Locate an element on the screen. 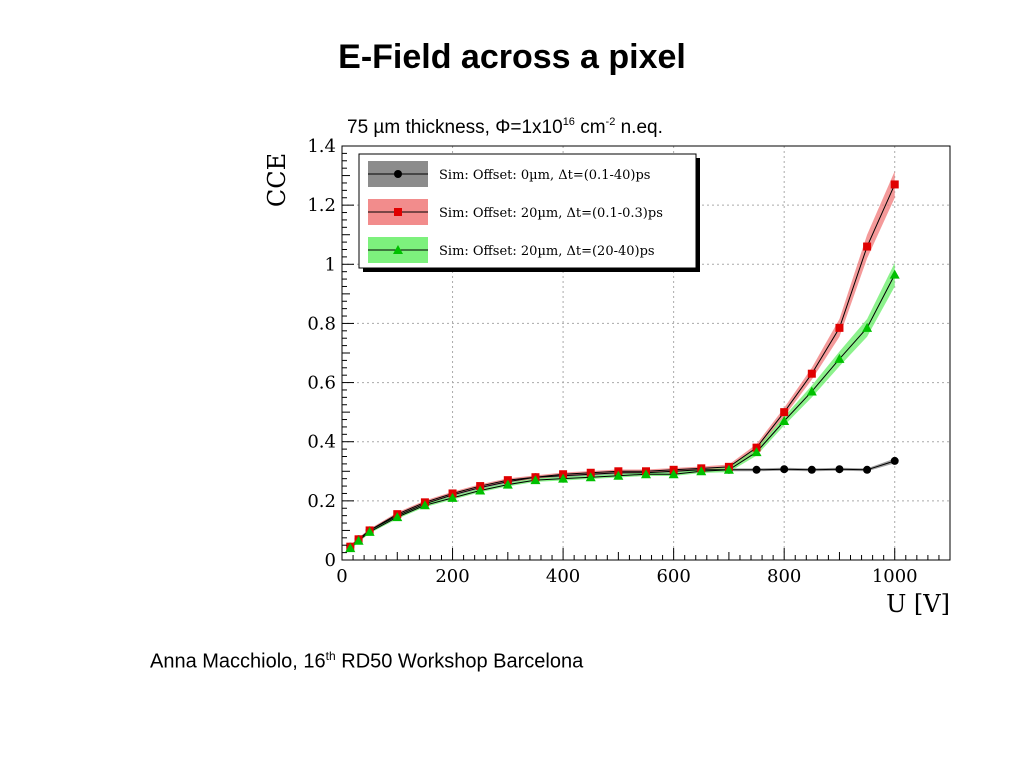 The image size is (1024, 768). chart-title: 75 µm thickness, Φ=1x1016 cm-2 n.eq. is located at coordinates (505, 127).